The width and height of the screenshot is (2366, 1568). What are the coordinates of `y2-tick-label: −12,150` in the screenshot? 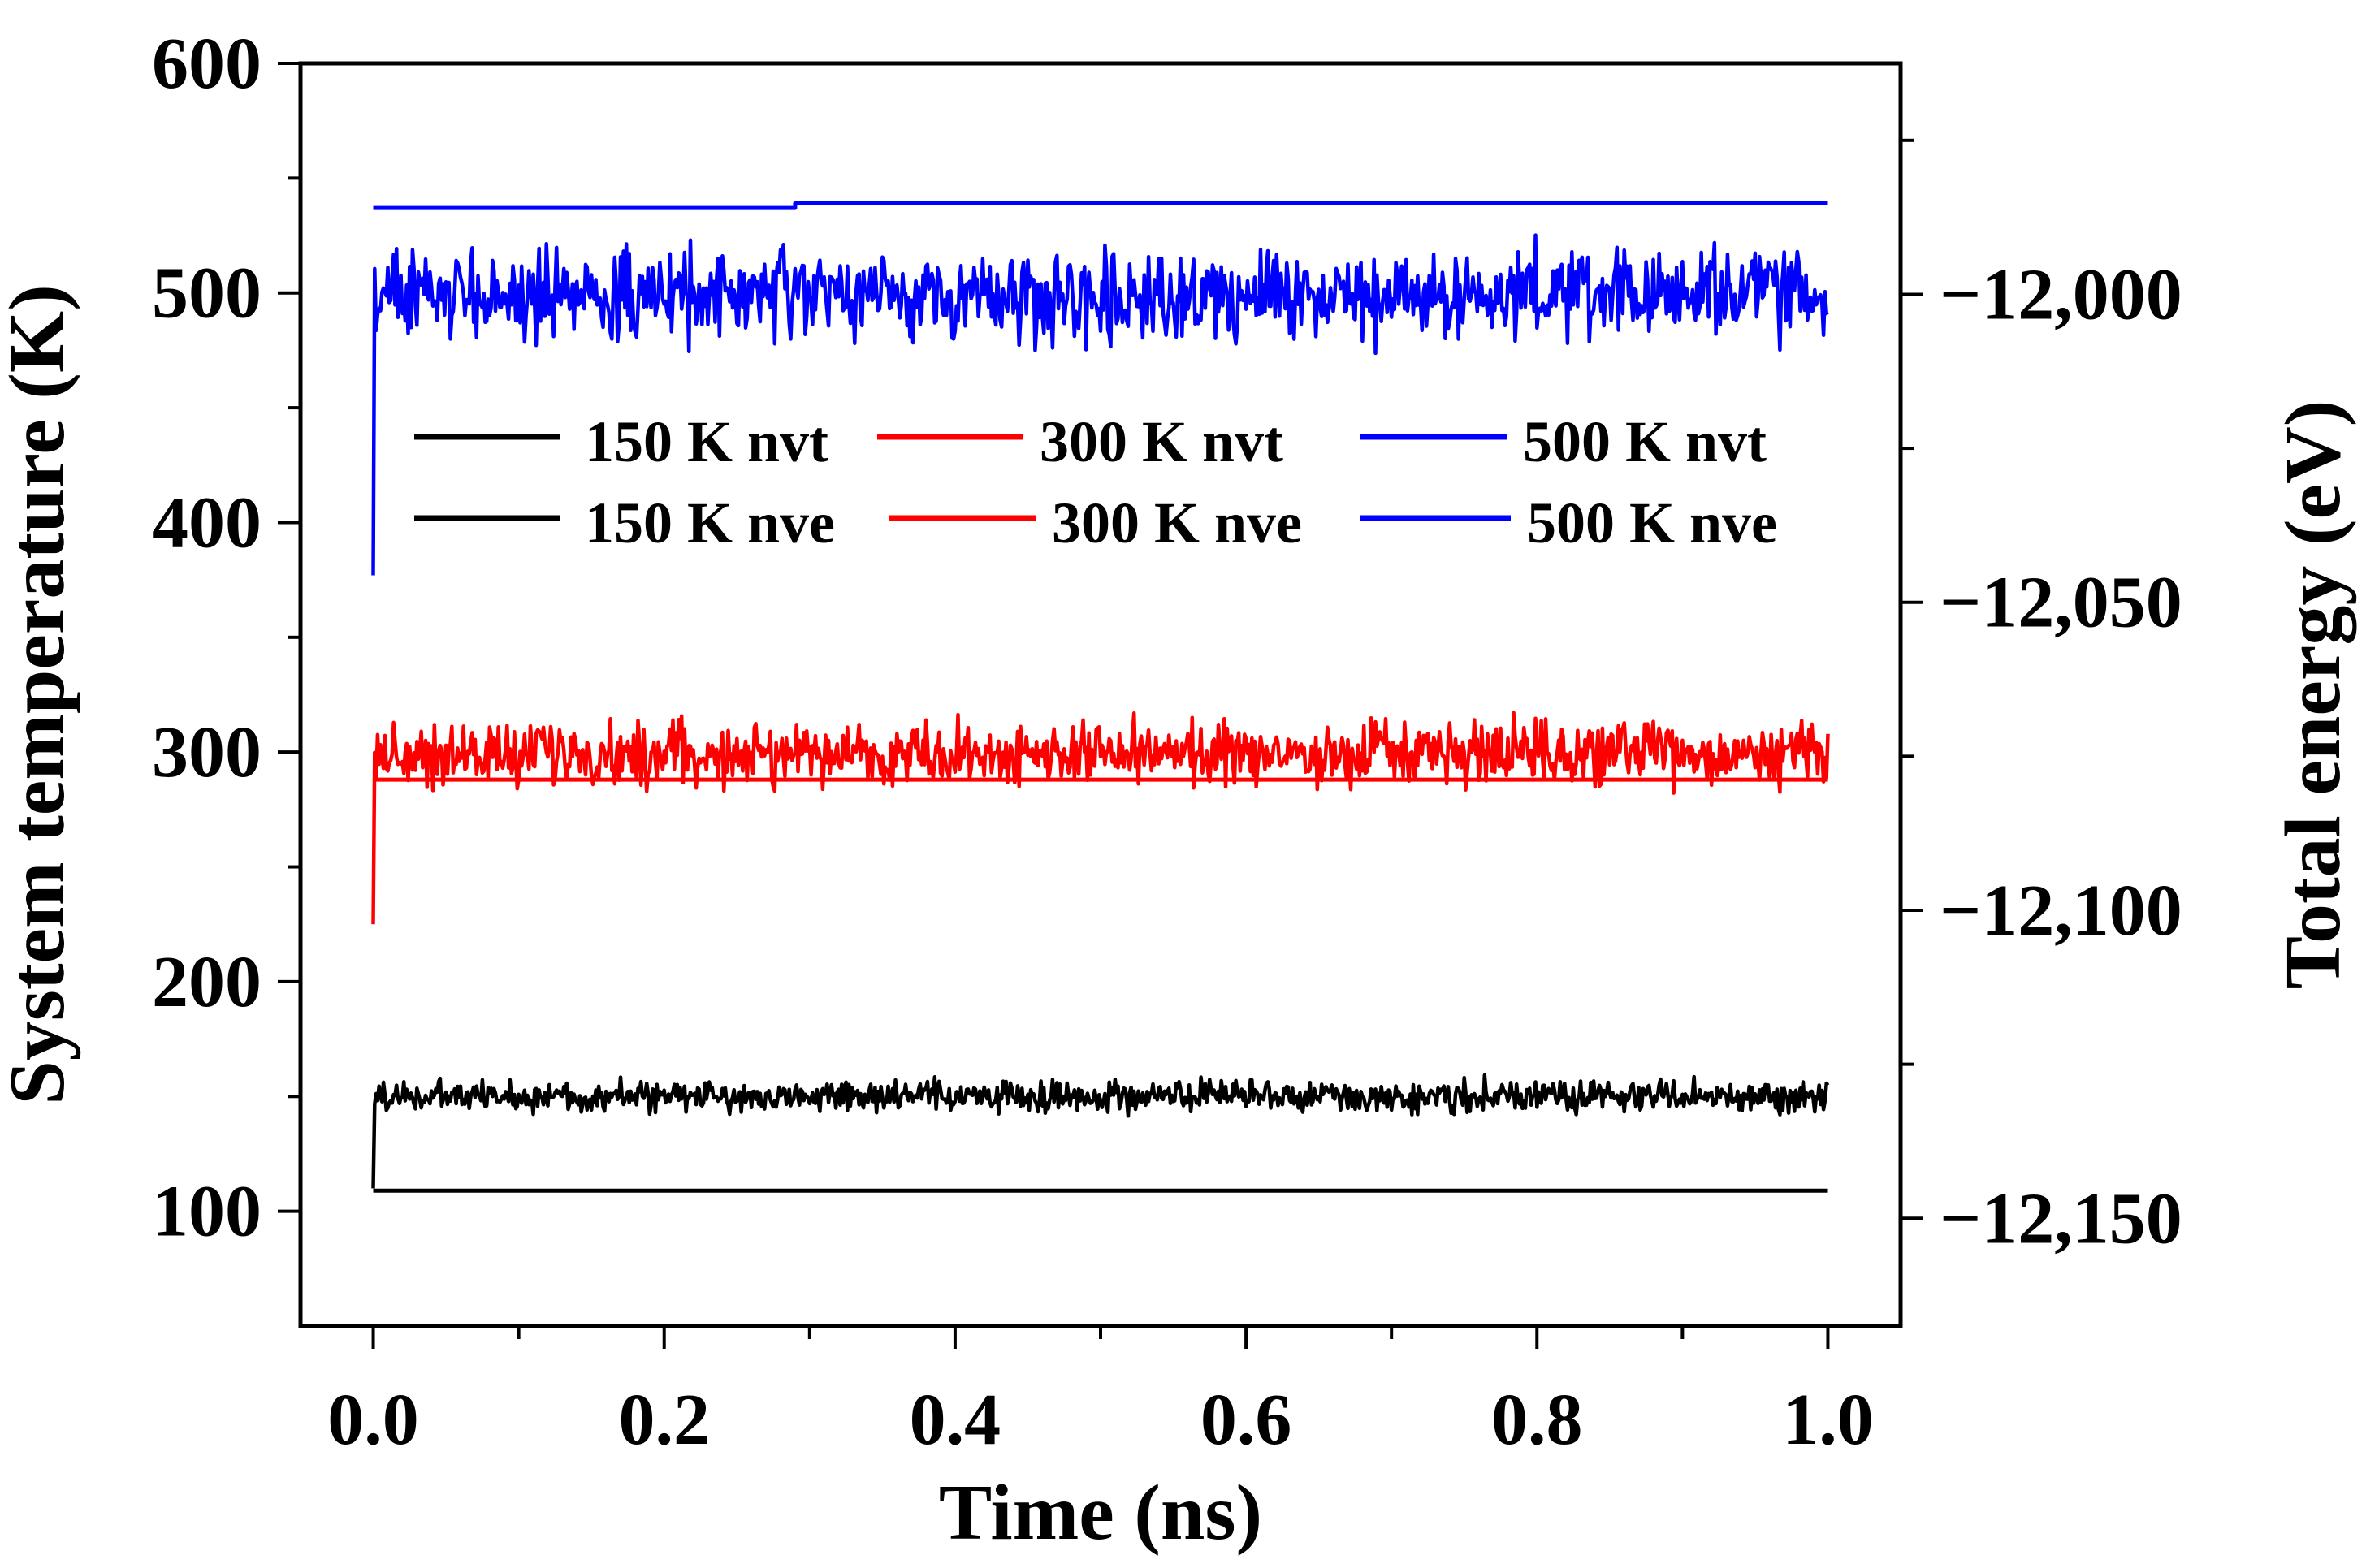 It's located at (2061, 1218).